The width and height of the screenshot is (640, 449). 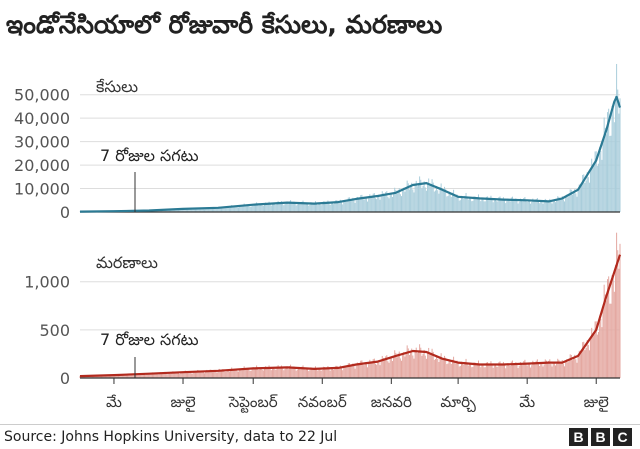 I want to click on deaths-y-tick-label: 500, so click(x=54, y=330).